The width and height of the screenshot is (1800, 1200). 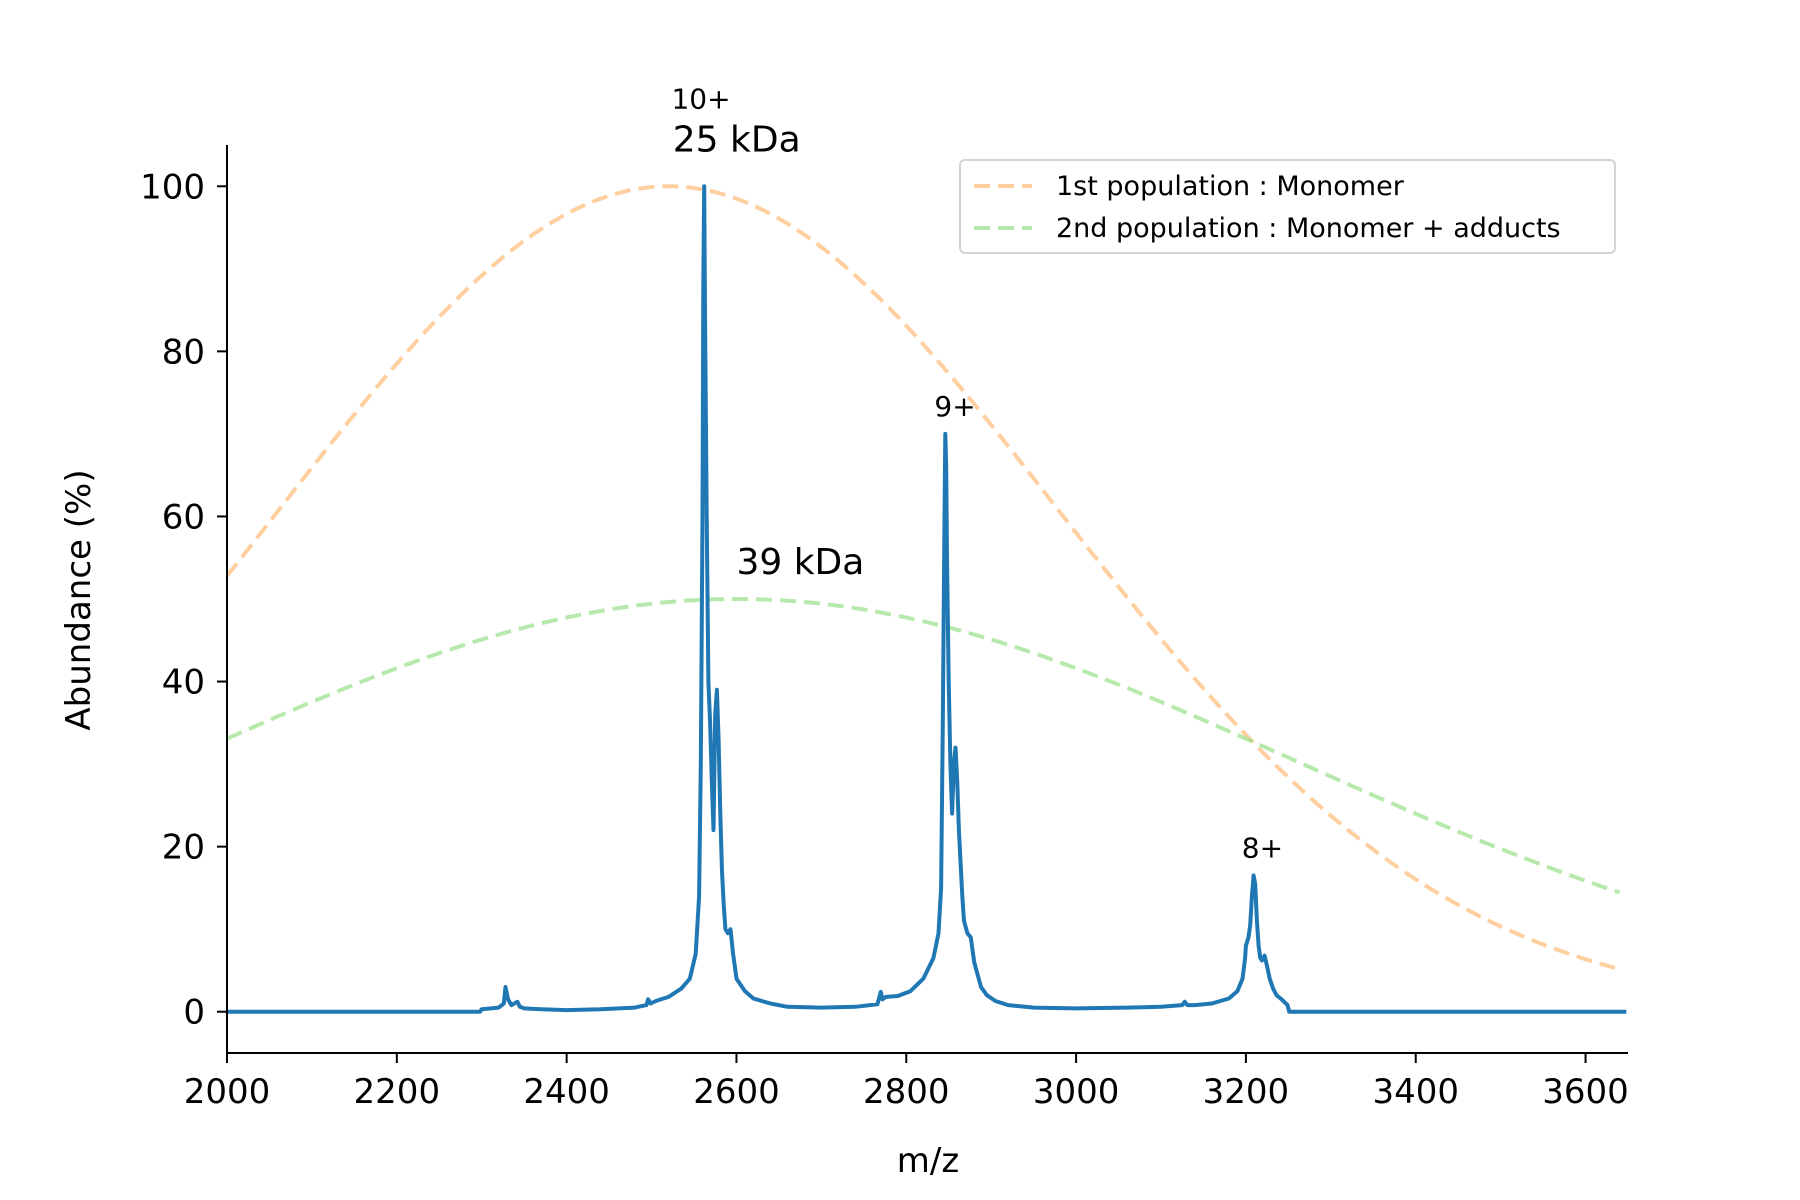 What do you see at coordinates (227, 1092) in the screenshot?
I see `x-tick-label-2000: 2000` at bounding box center [227, 1092].